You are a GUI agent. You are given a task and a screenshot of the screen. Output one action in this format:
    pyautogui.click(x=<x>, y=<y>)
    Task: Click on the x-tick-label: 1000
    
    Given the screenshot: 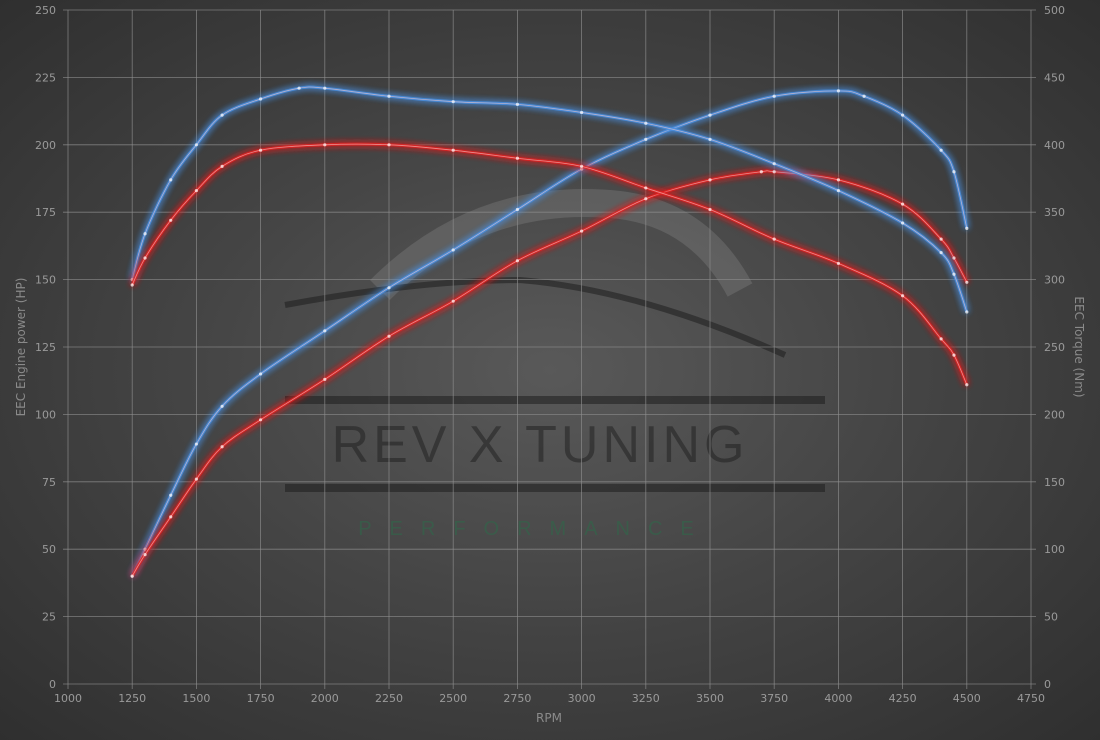 What is the action you would take?
    pyautogui.click(x=68, y=698)
    